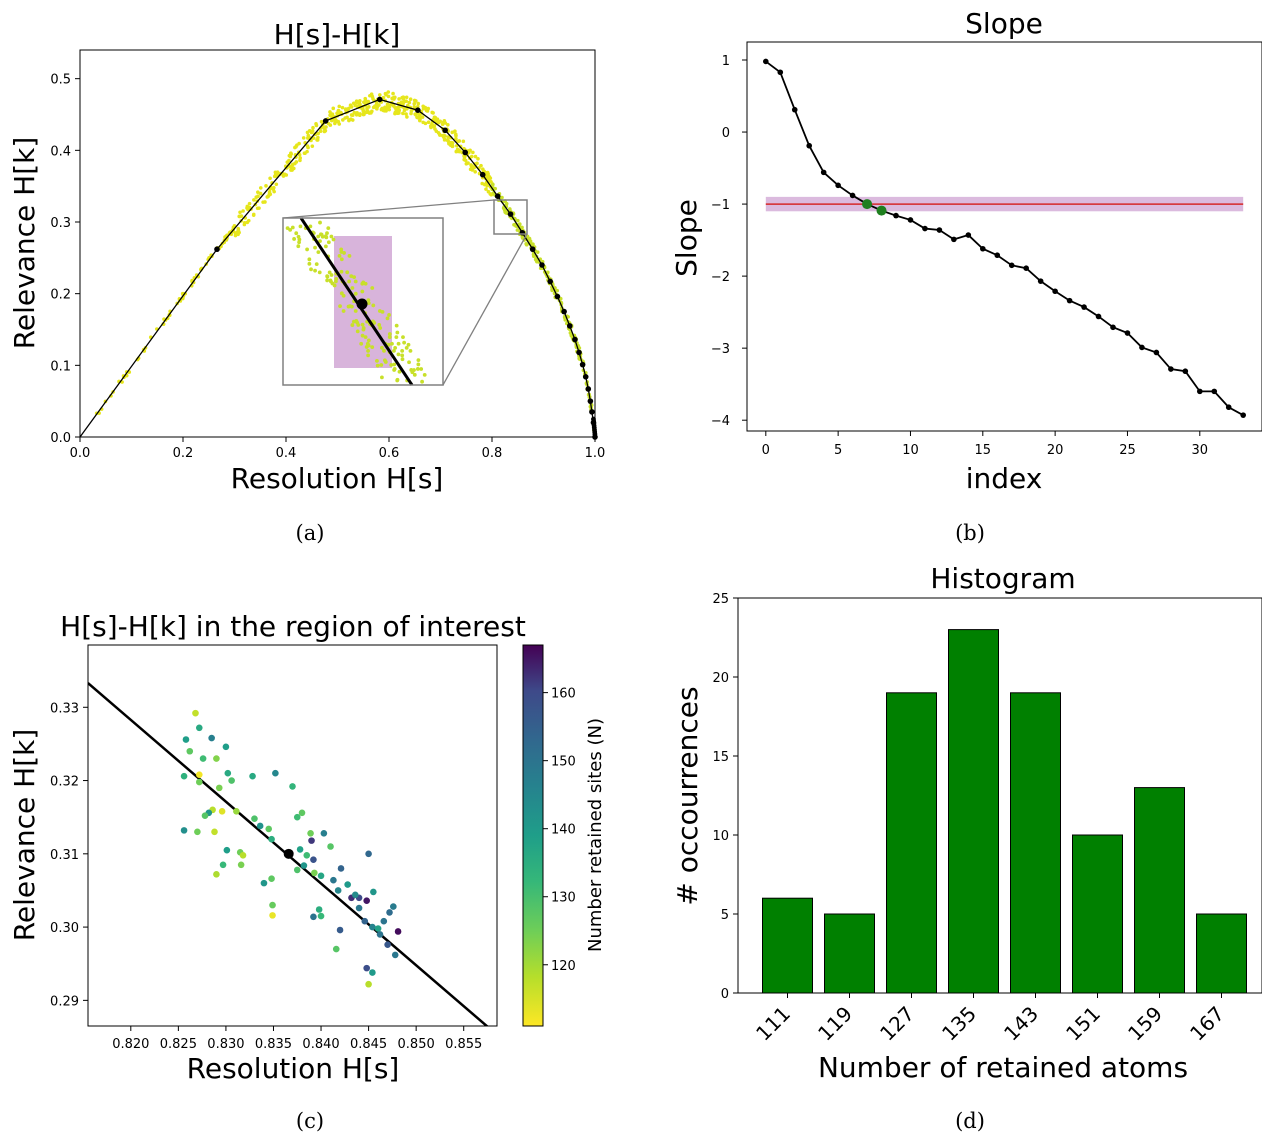 This screenshot has width=1262, height=1136. I want to click on highlighted-slope-marker, so click(867, 204).